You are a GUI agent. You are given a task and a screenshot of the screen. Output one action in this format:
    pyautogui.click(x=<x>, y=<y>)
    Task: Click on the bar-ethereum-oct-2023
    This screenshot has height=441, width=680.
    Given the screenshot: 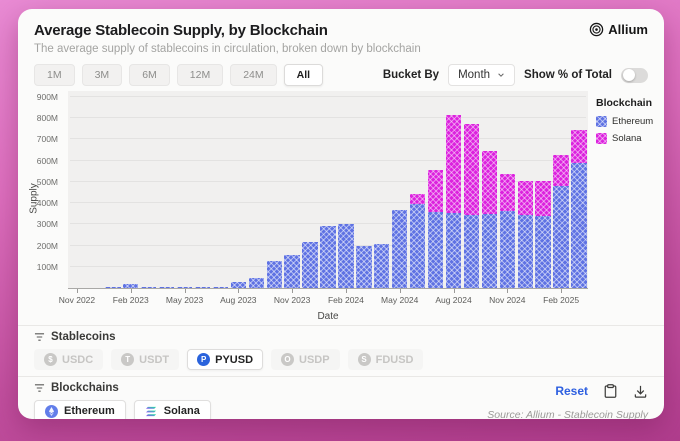 What is the action you would take?
    pyautogui.click(x=274, y=274)
    